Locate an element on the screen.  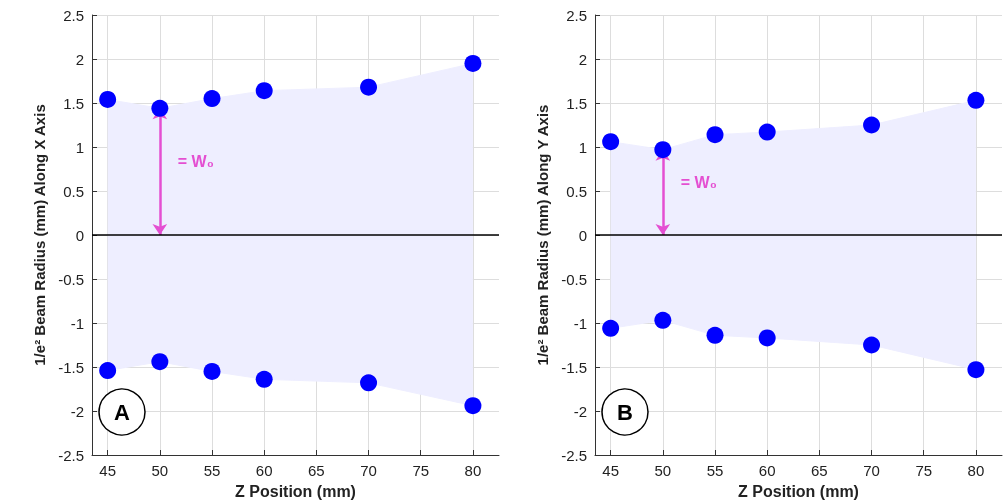
annotation: B is located at coordinates (625, 412).